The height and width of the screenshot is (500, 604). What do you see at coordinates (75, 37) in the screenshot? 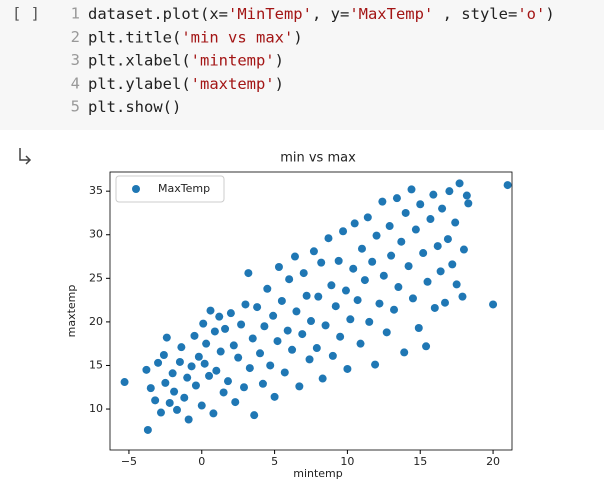
I see `line-number: 2` at bounding box center [75, 37].